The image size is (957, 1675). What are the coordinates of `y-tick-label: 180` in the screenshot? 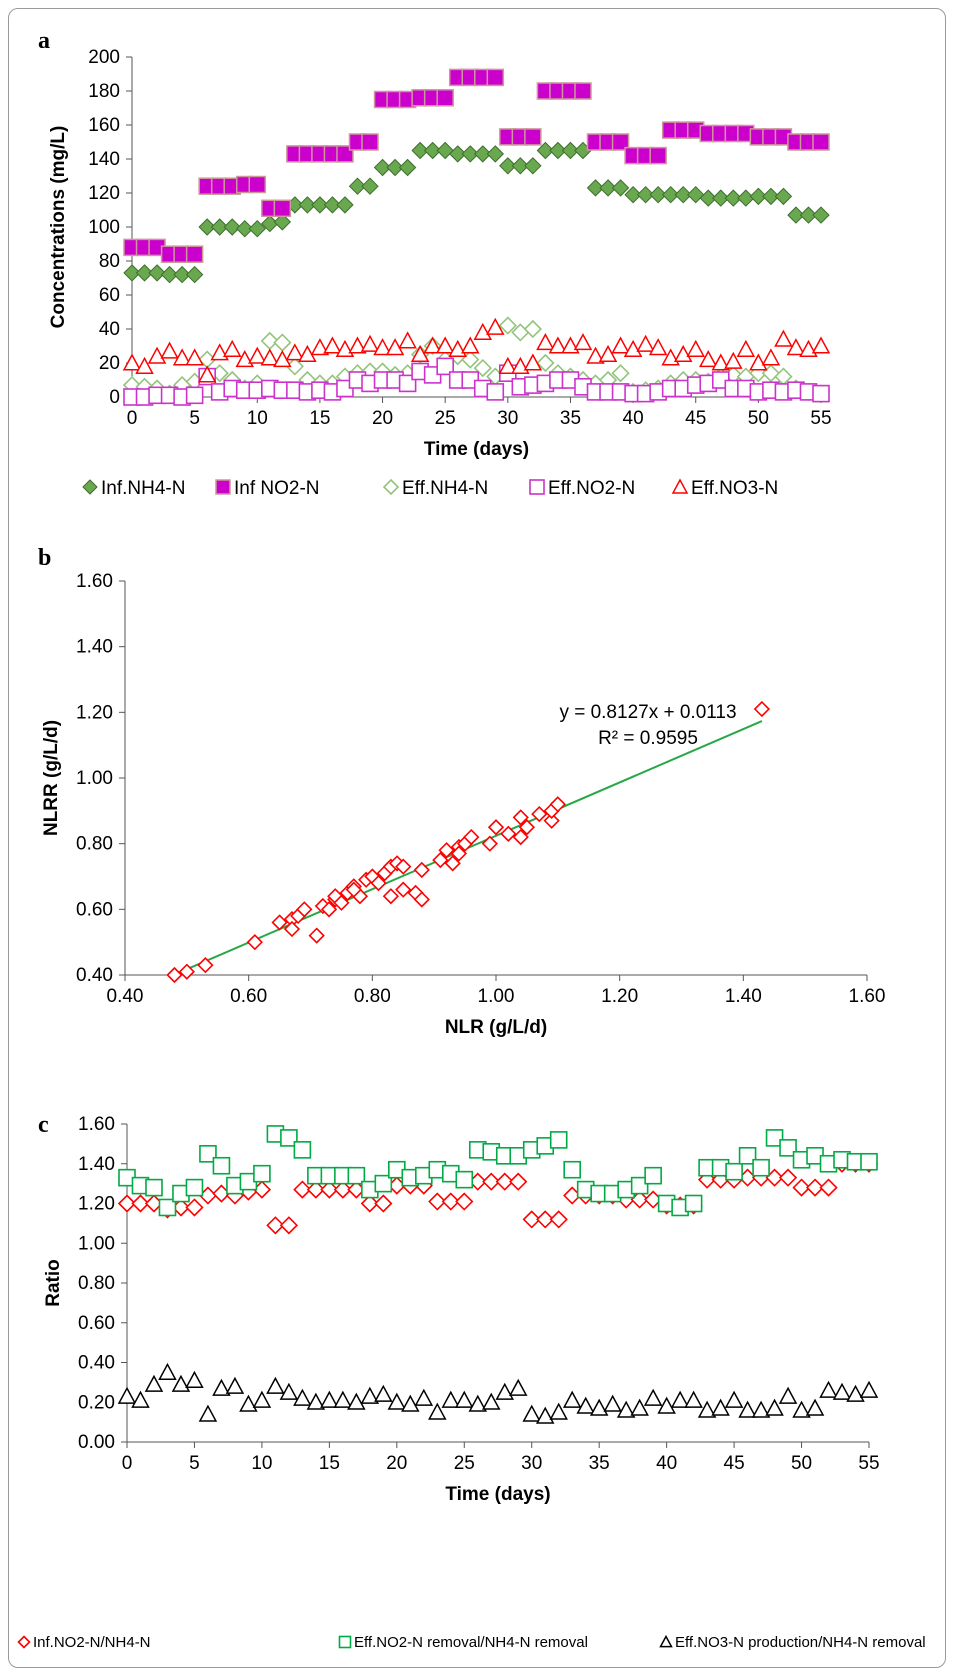 It's located at (104, 91).